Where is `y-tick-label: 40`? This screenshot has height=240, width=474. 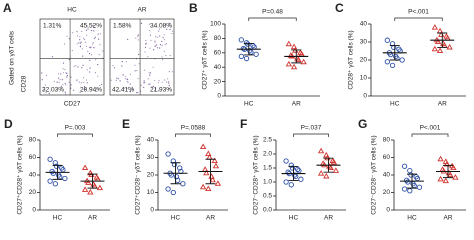
y-tick-label: 40 is located at coordinates (33, 175).